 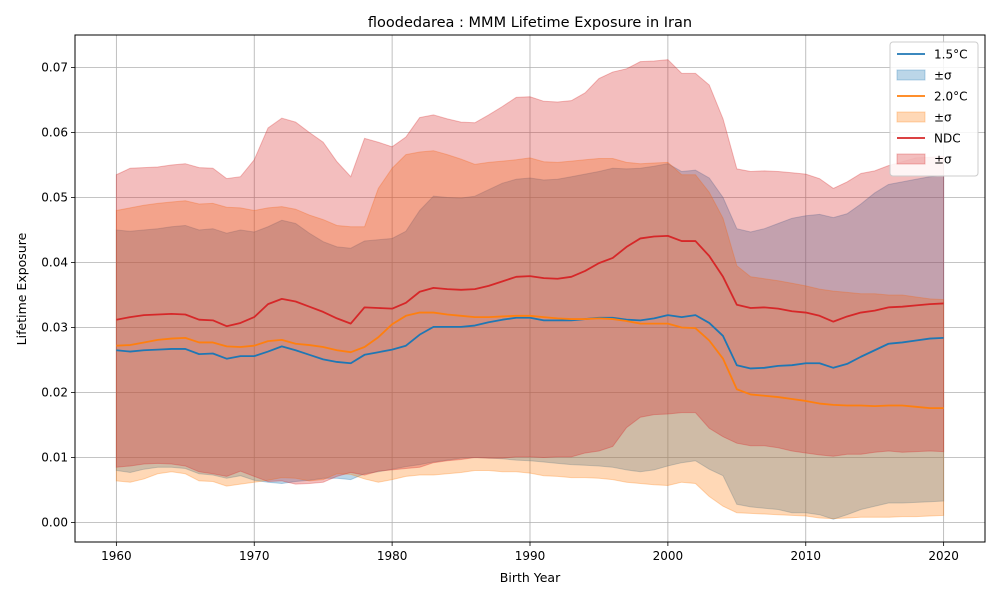 What do you see at coordinates (530, 556) in the screenshot?
I see `x-tick-label: 1990` at bounding box center [530, 556].